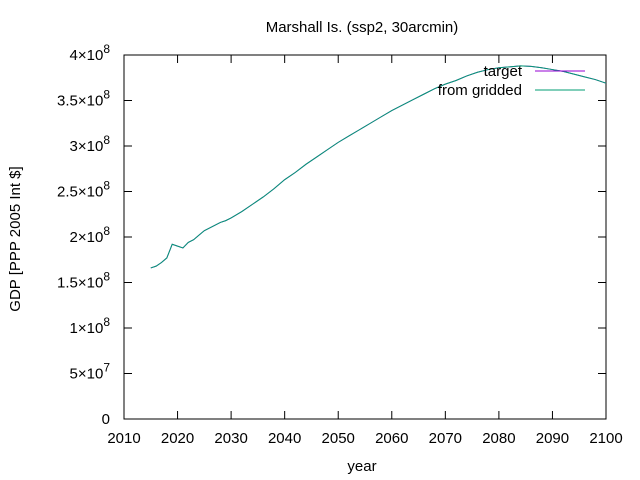 This screenshot has width=640, height=480. What do you see at coordinates (87, 237) in the screenshot?
I see `y-tick-mantissa: 2×10` at bounding box center [87, 237].